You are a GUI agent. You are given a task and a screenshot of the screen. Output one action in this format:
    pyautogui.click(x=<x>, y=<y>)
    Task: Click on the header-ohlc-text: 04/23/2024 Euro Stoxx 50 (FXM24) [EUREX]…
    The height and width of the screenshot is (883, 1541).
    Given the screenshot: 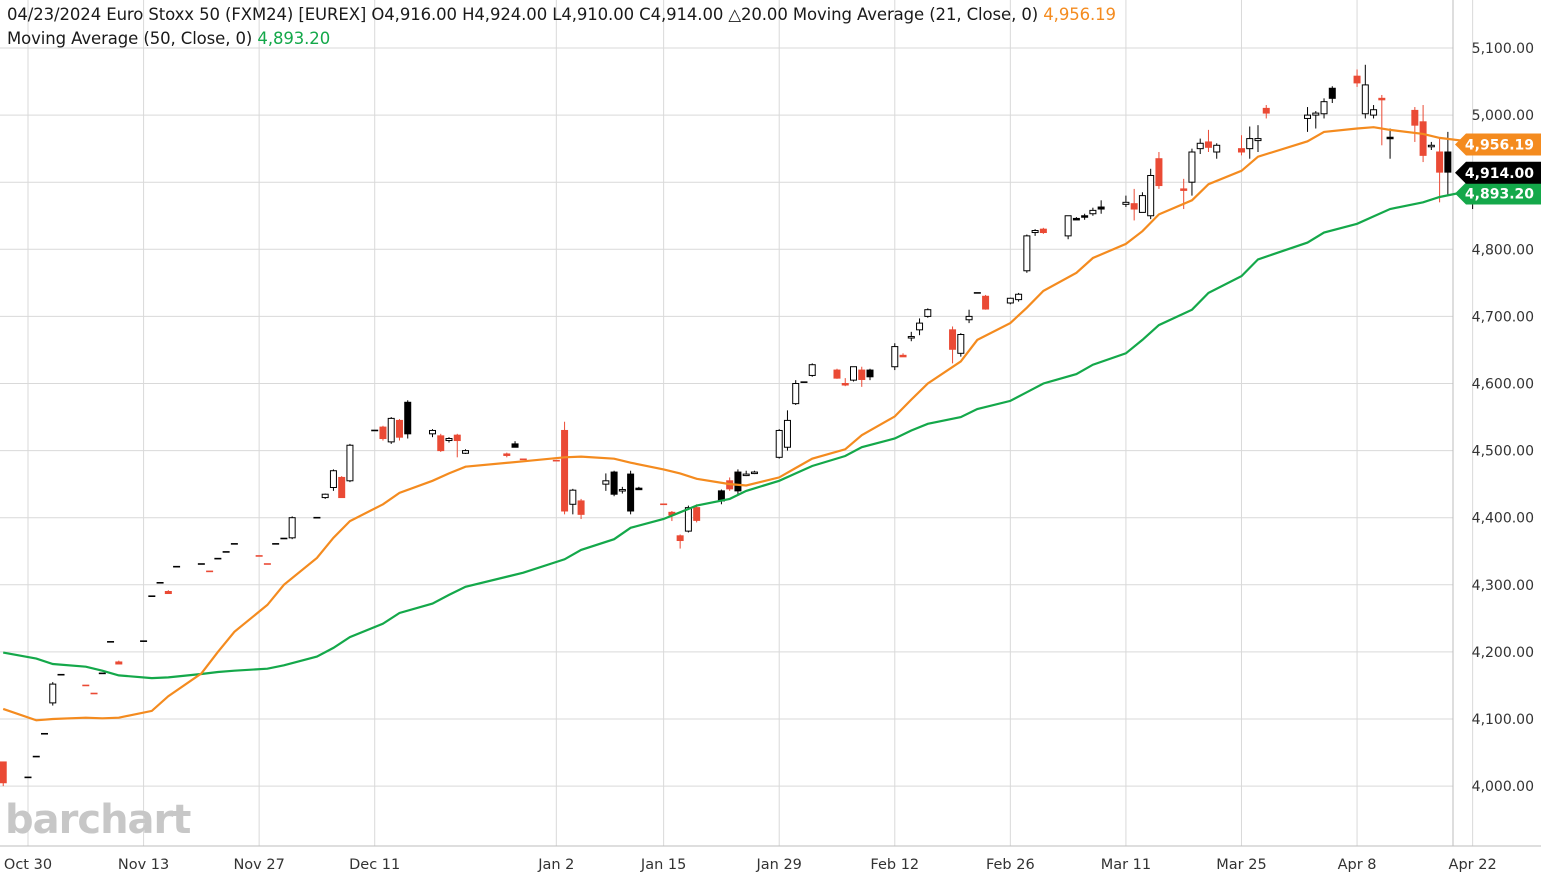 What is the action you would take?
    pyautogui.click(x=523, y=14)
    